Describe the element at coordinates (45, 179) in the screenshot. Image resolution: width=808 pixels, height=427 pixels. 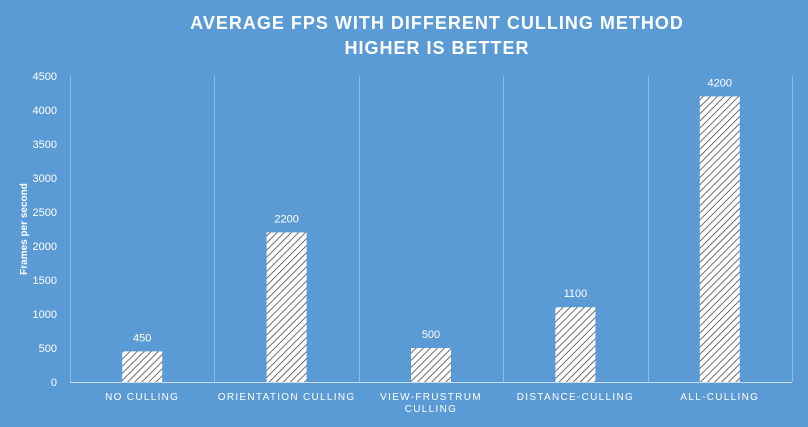
I see `y-tick-label: 3000` at that location.